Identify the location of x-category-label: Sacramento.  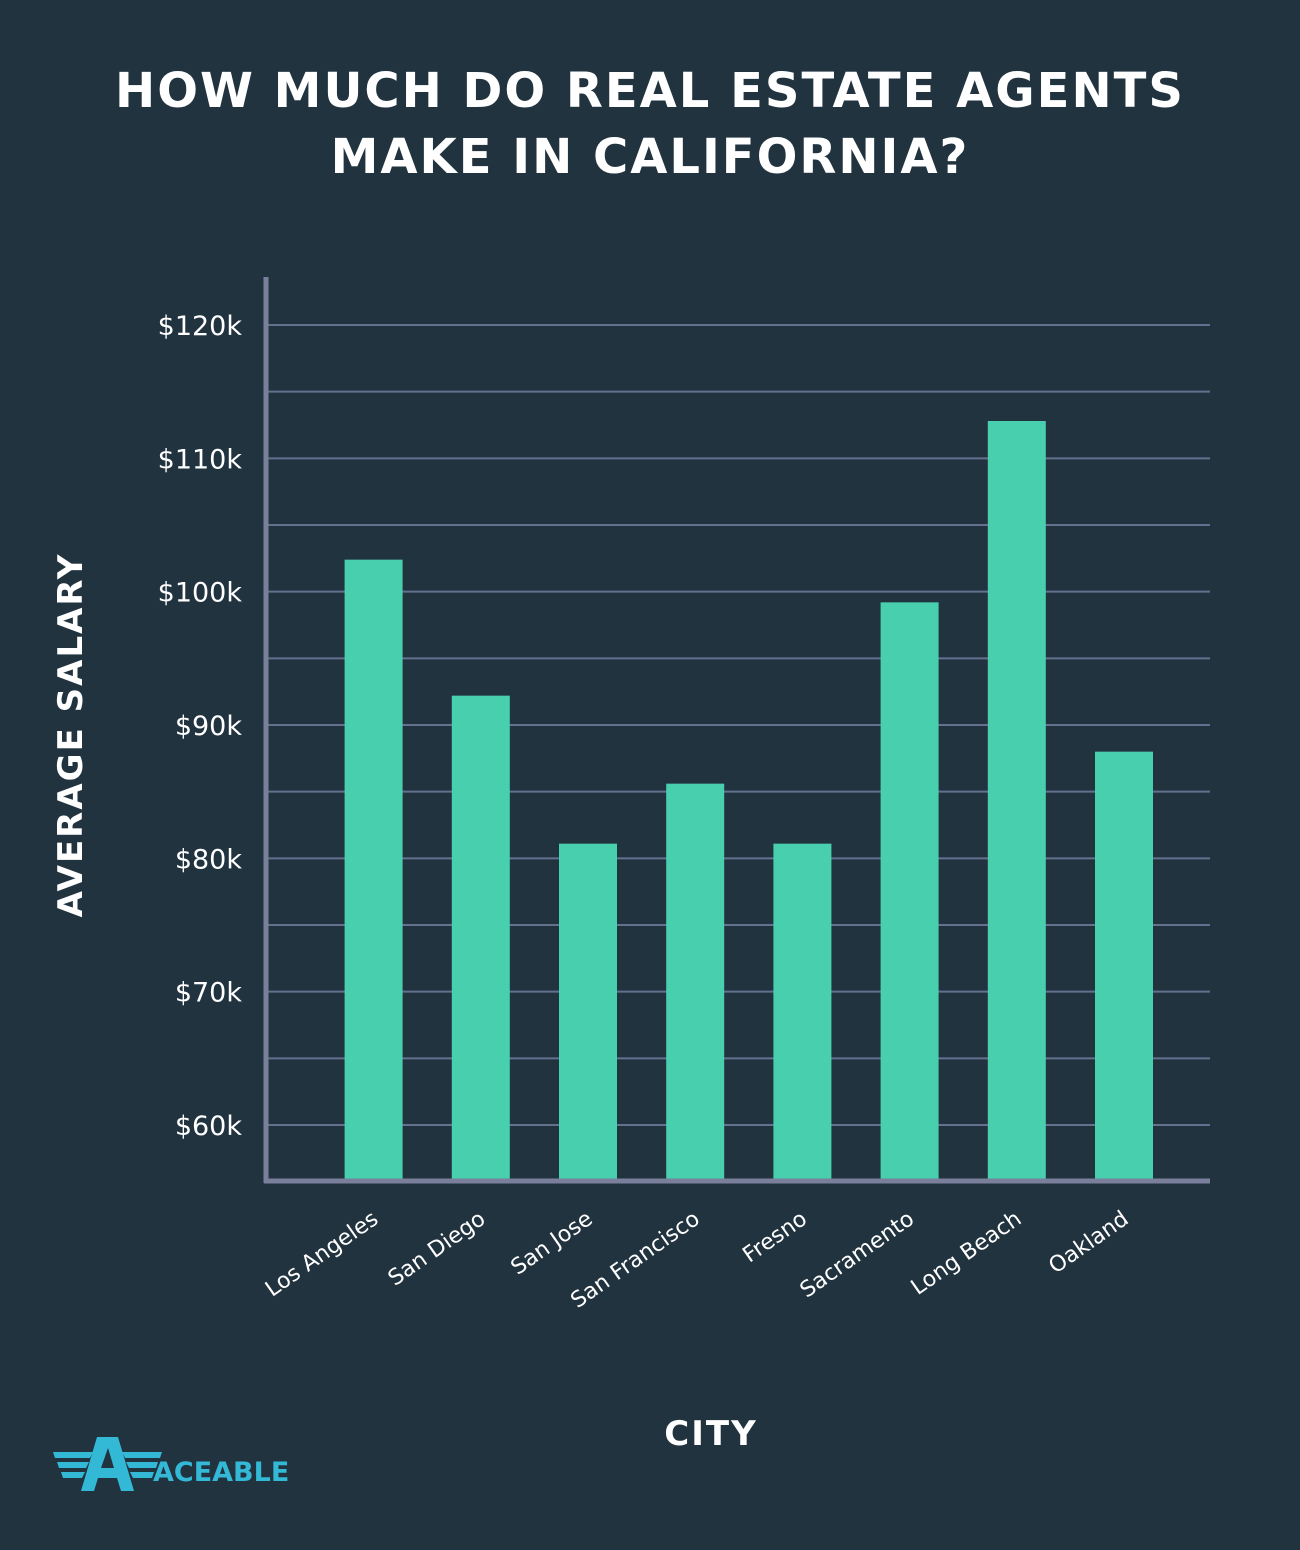
(857, 1254).